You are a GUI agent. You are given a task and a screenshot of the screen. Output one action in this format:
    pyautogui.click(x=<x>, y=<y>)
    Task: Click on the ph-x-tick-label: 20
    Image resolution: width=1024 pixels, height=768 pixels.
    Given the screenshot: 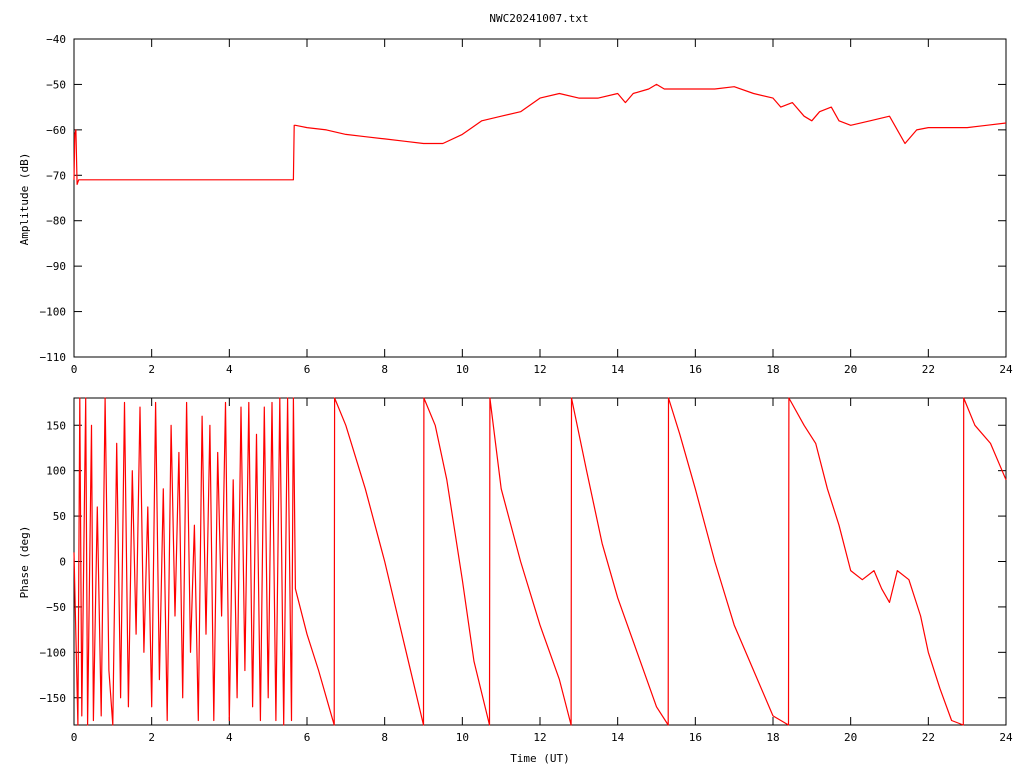 What is the action you would take?
    pyautogui.click(x=850, y=737)
    